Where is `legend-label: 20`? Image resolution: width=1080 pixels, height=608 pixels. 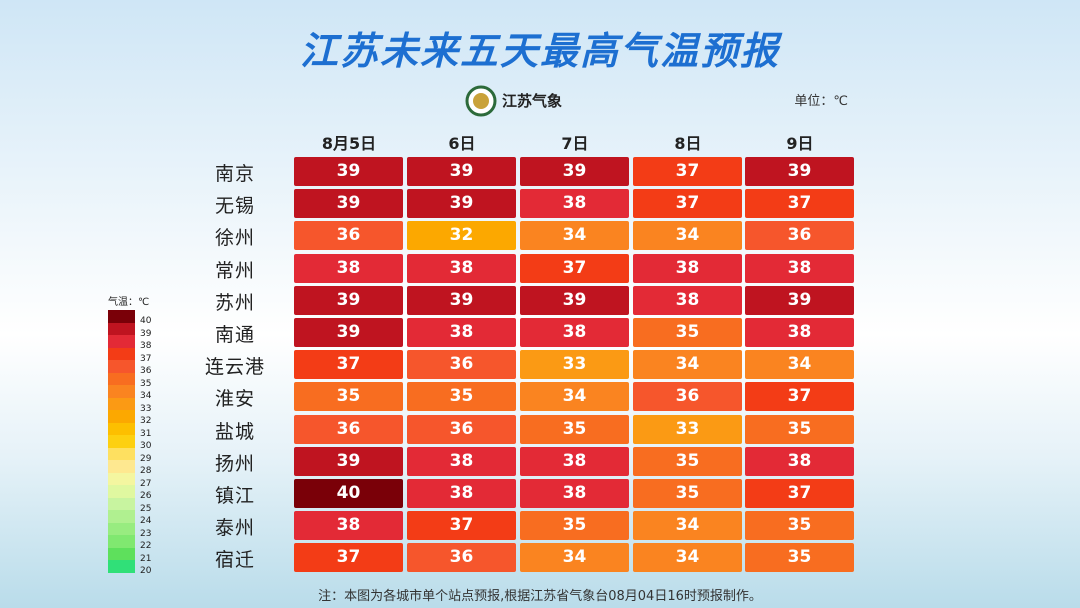
legend-label: 20 is located at coordinates (146, 571).